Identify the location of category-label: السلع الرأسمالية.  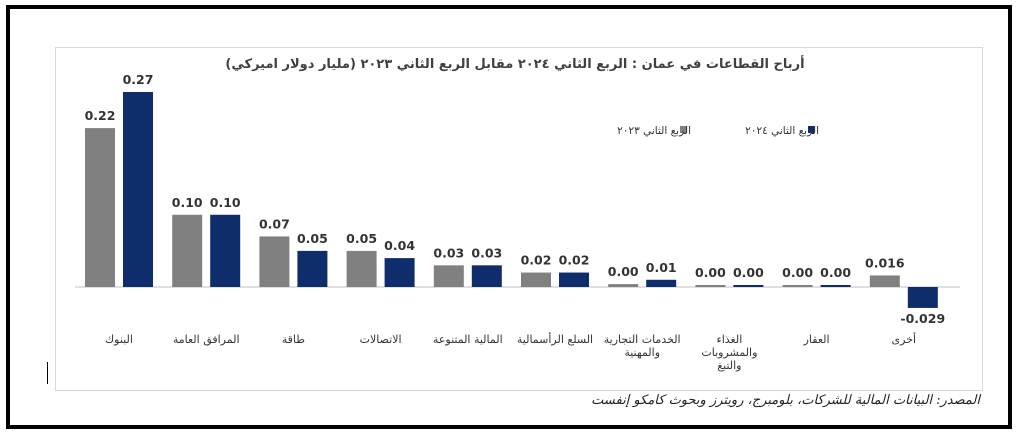
(555, 339).